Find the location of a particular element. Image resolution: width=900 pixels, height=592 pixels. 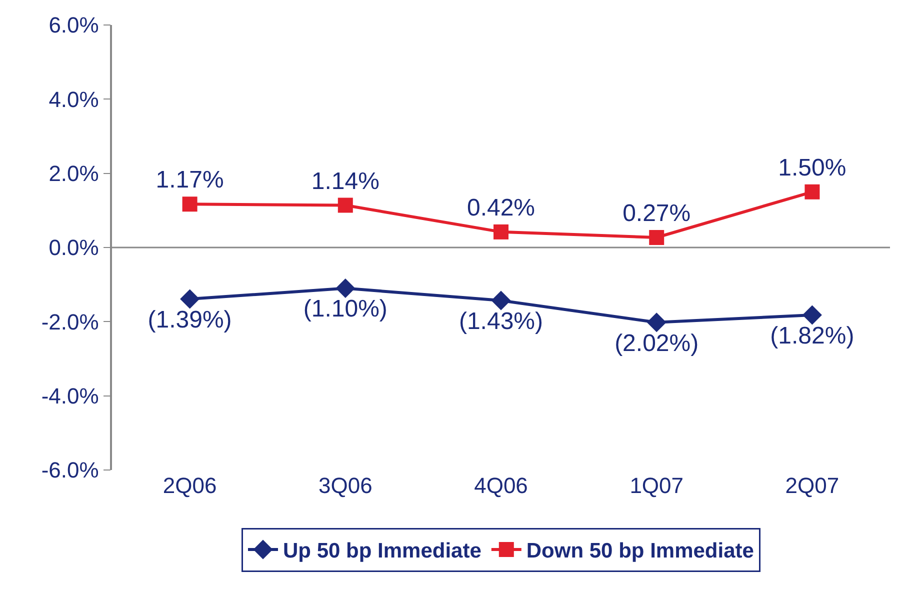

data-label: (1.82%) is located at coordinates (812, 336).